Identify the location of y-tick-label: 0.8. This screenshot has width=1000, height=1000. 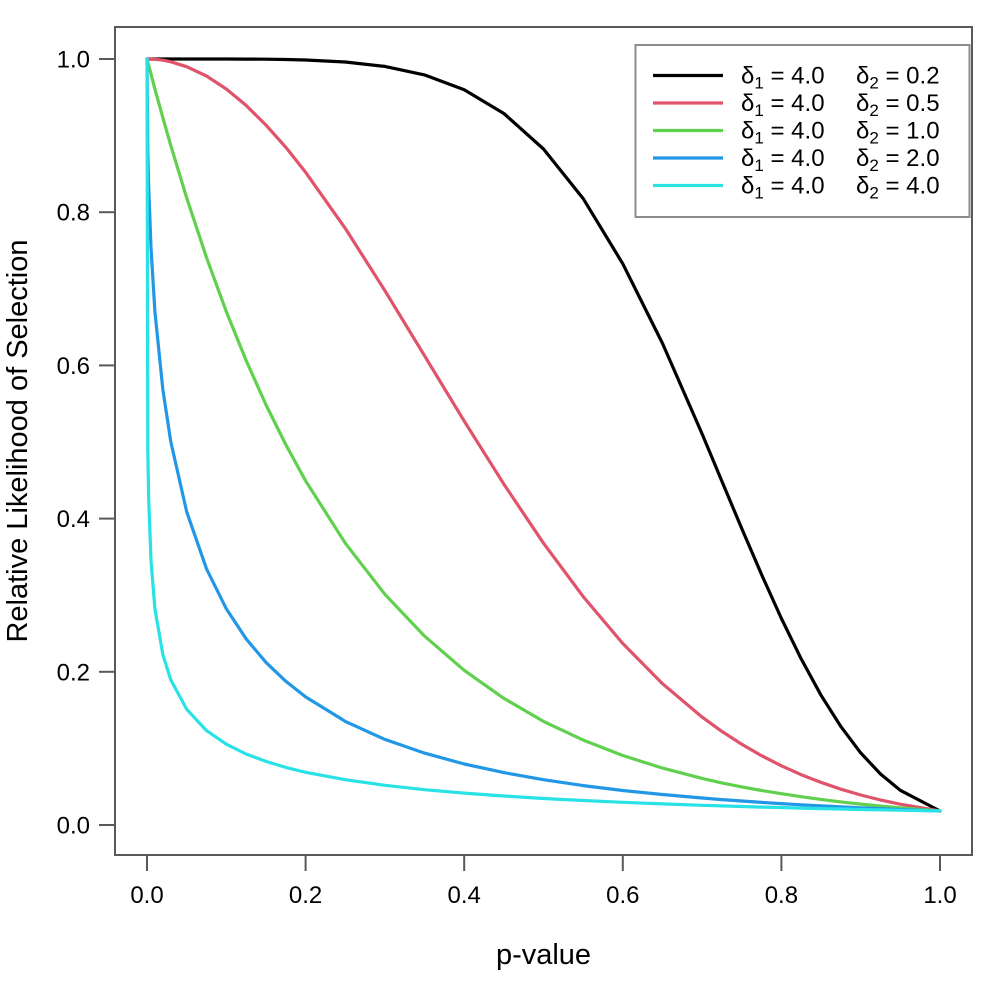
(73, 213).